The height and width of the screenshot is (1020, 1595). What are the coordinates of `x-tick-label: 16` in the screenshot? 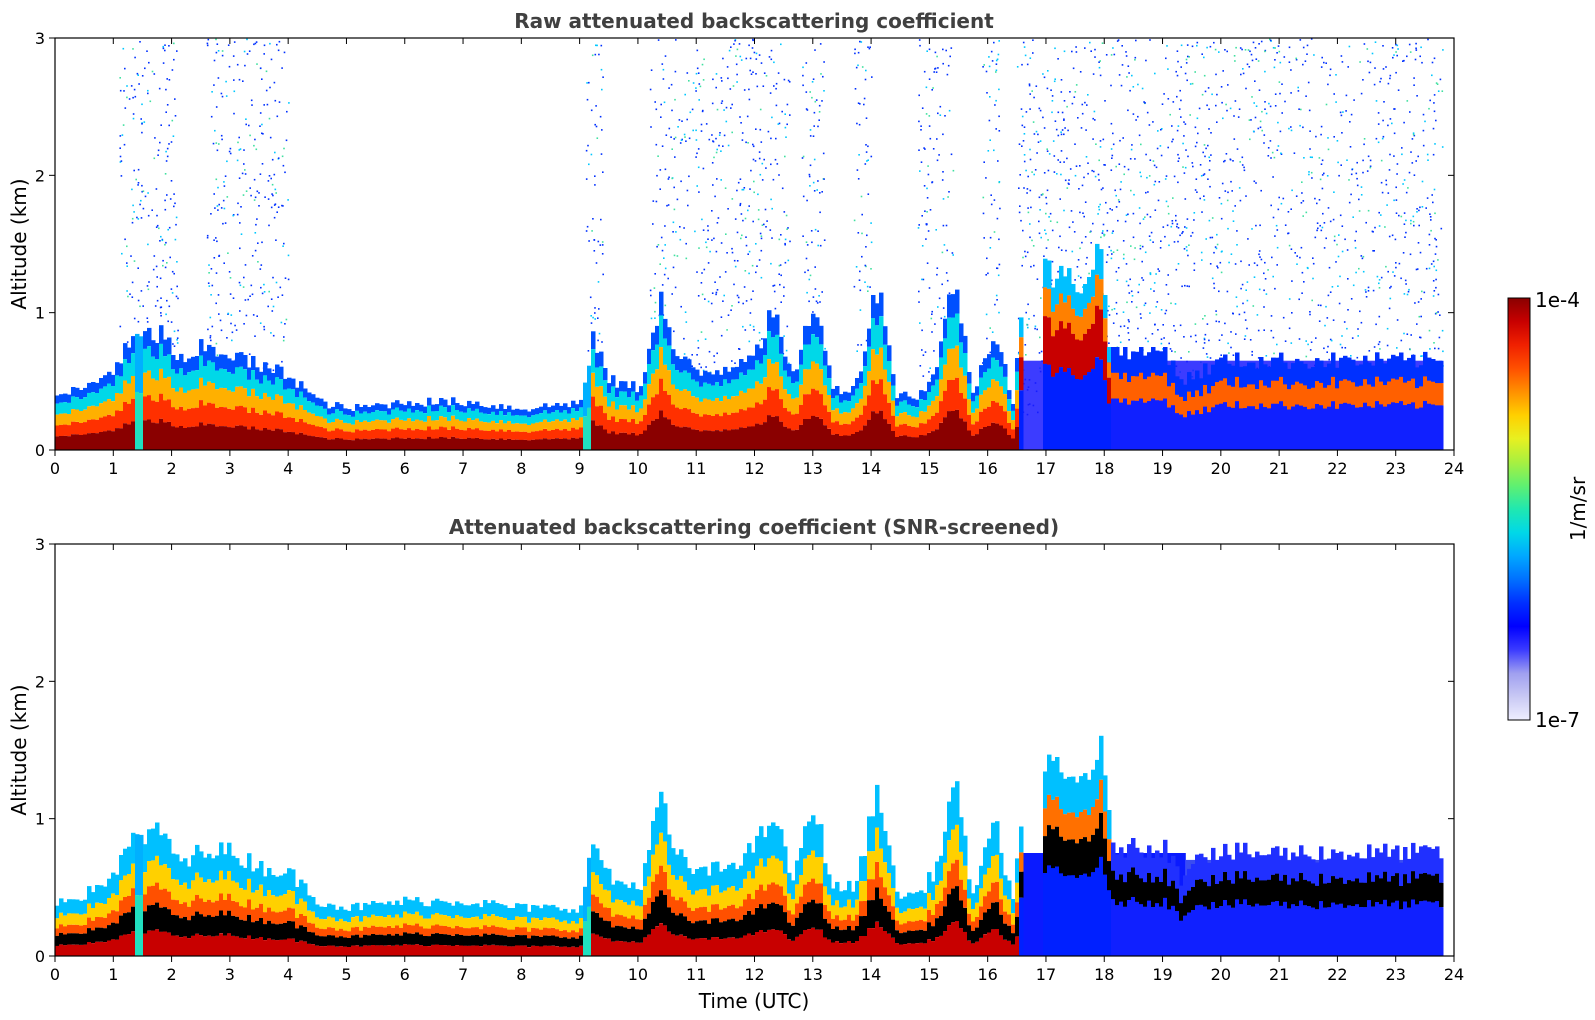 It's located at (987, 468).